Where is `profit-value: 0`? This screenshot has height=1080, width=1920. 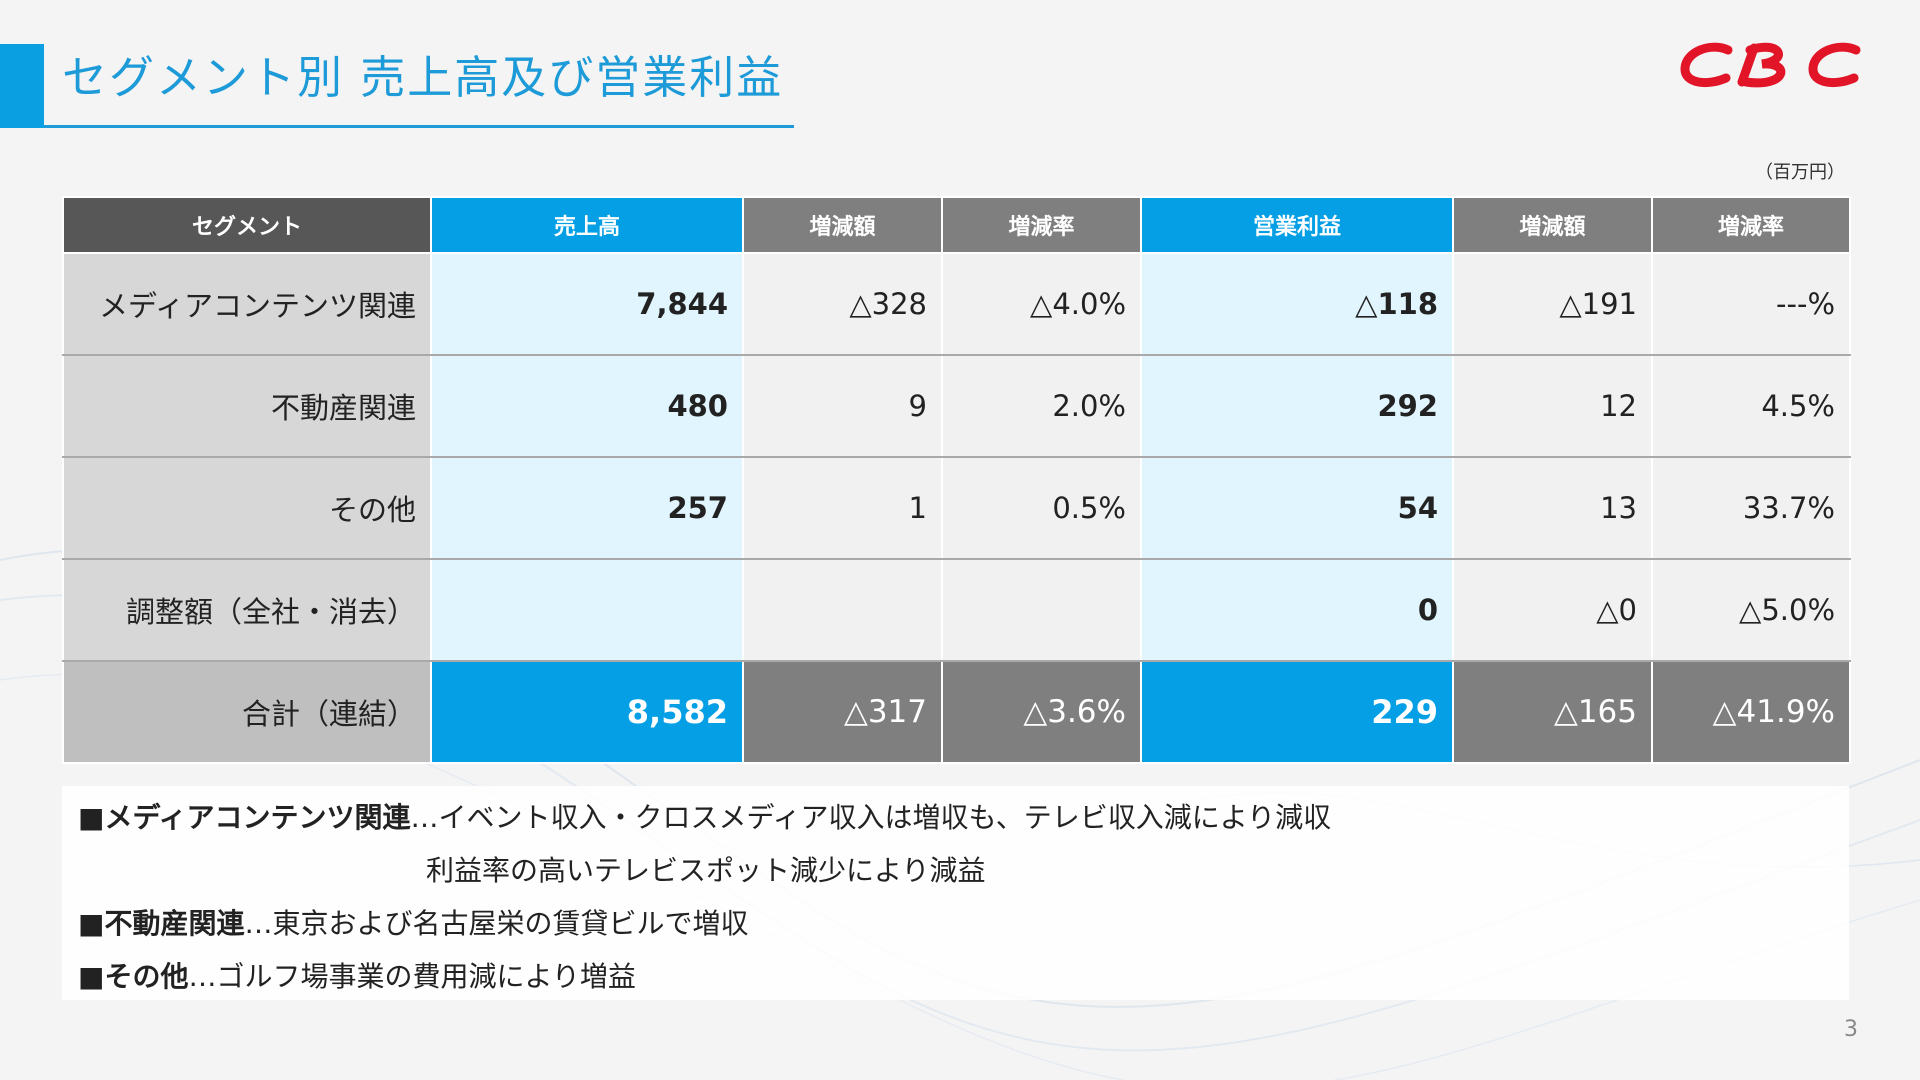
profit-value: 0 is located at coordinates (1297, 610).